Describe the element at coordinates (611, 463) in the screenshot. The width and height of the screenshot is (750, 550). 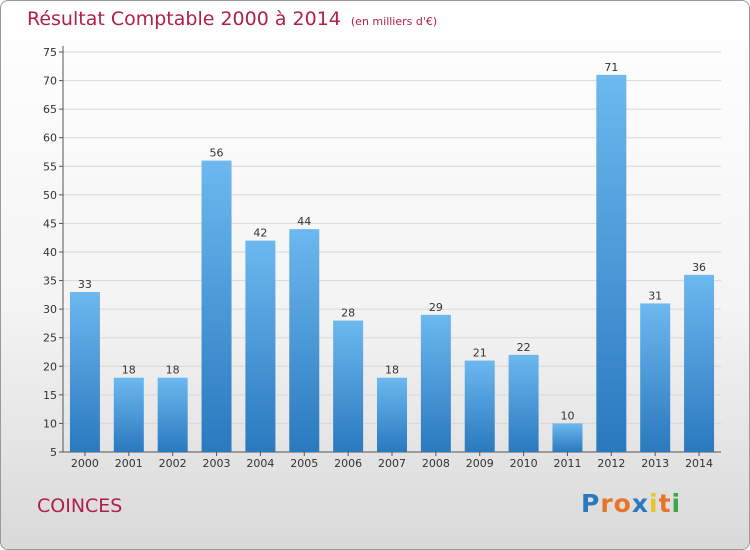
I see `x-tick-label: 2012` at that location.